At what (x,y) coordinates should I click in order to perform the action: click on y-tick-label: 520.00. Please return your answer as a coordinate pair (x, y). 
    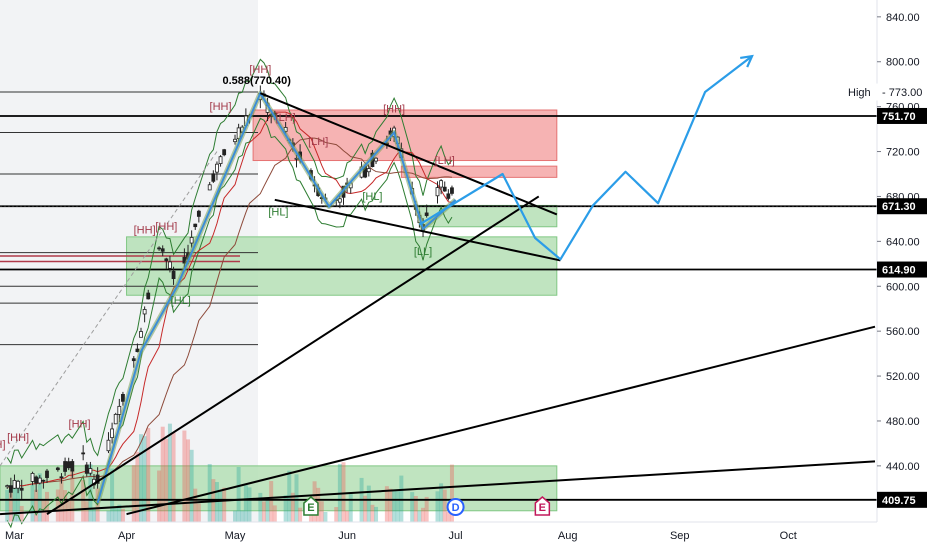
    Looking at the image, I should click on (903, 377).